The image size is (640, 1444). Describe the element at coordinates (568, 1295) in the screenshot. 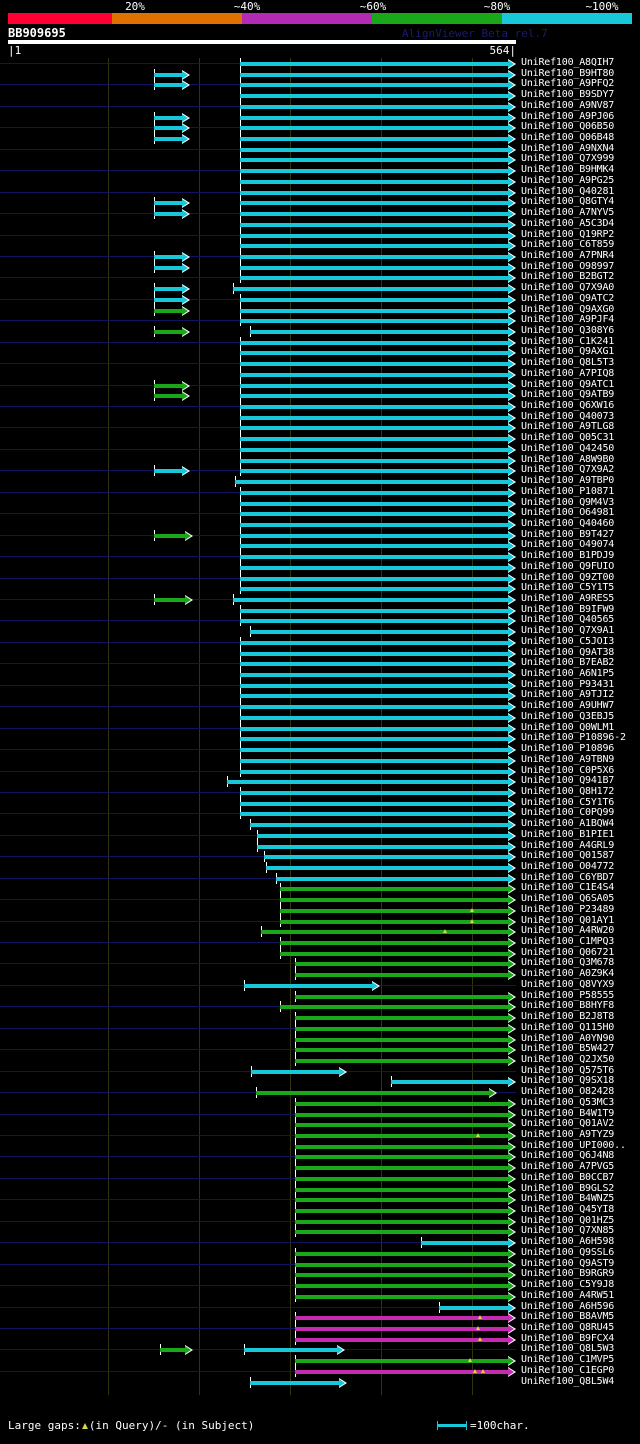

I see `hit-label: UniRef100_A4RW51` at that location.